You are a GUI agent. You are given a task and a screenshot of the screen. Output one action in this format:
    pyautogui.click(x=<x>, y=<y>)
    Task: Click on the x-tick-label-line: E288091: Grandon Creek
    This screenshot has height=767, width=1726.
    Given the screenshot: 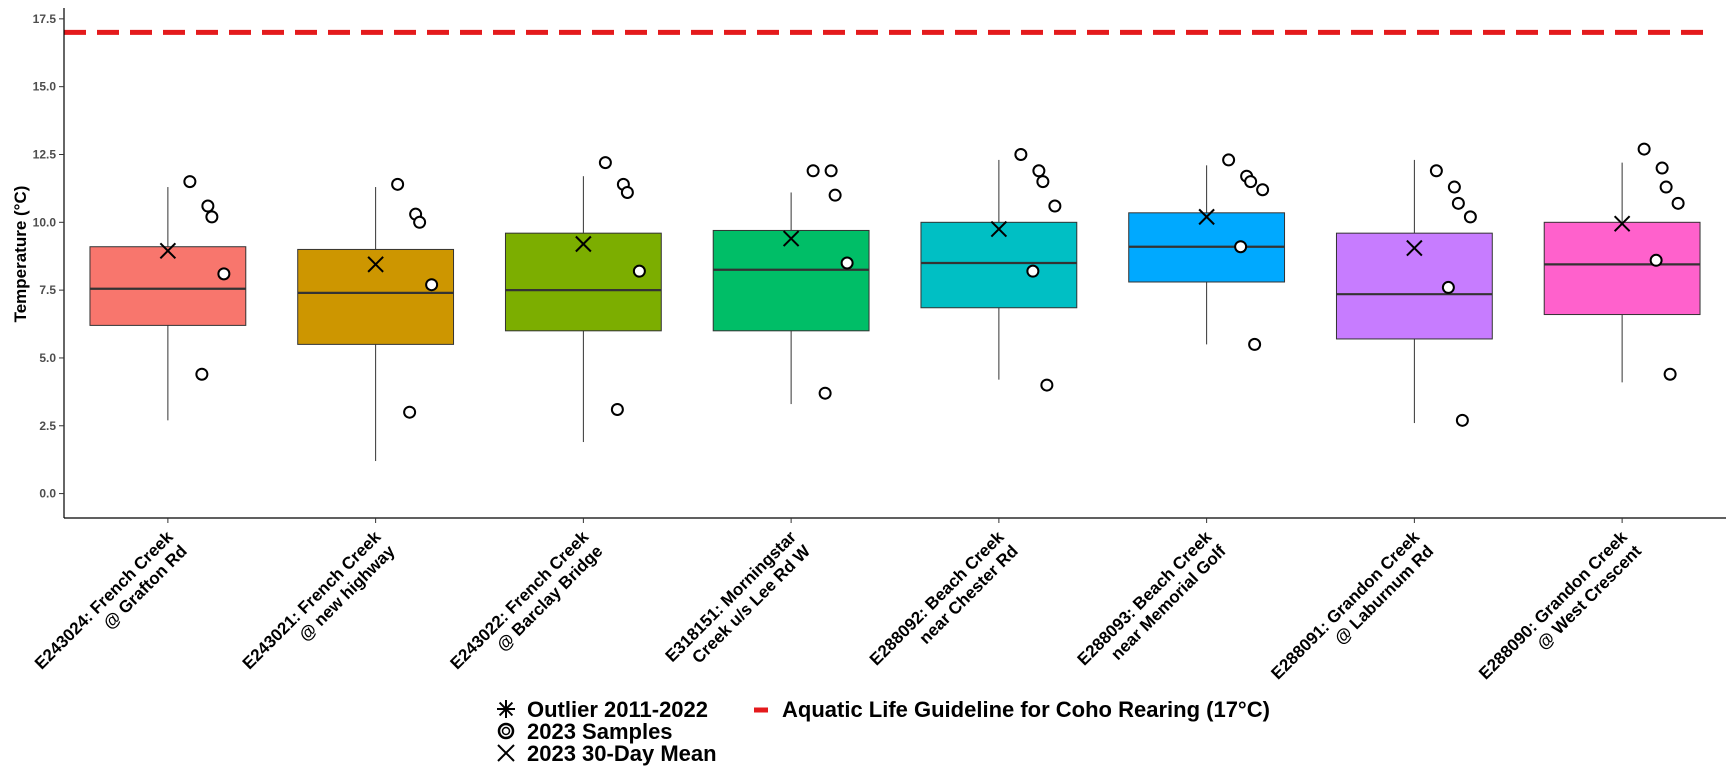 What is the action you would take?
    pyautogui.click(x=1345, y=605)
    